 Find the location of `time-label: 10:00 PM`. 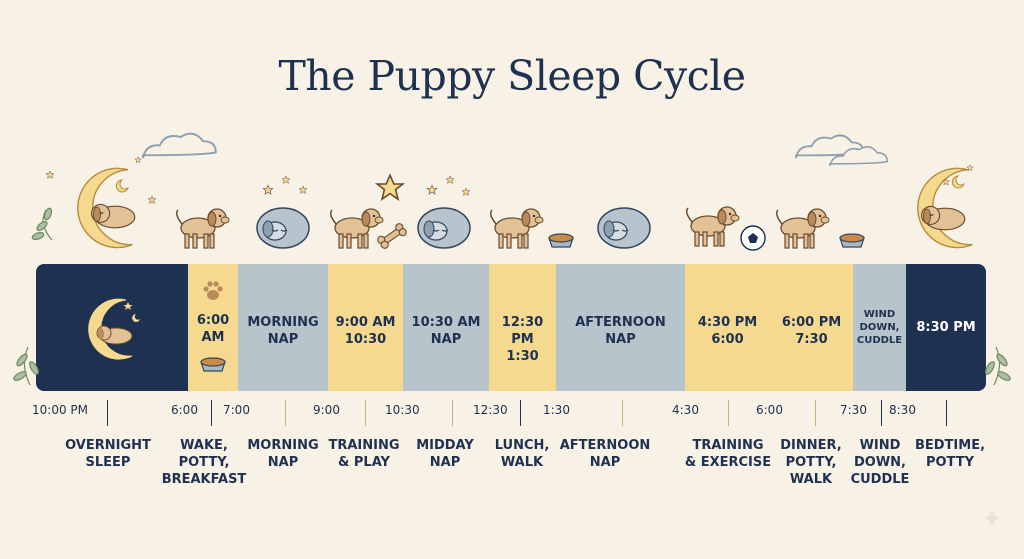

time-label: 10:00 PM is located at coordinates (60, 410).